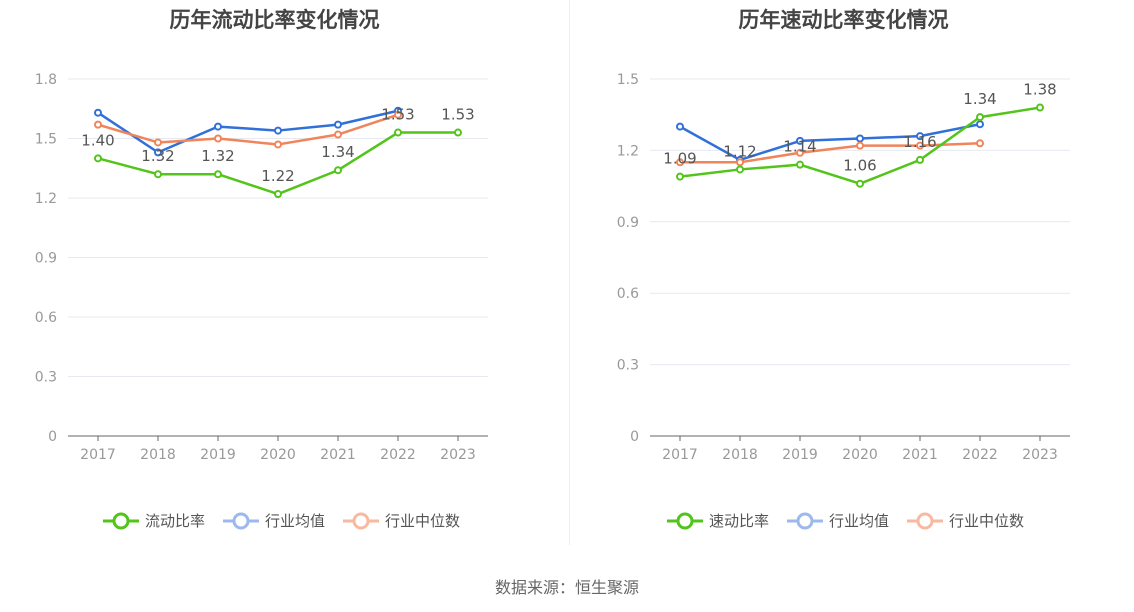 The width and height of the screenshot is (1134, 612). Describe the element at coordinates (274, 20) in the screenshot. I see `chart-title: 历年流动比率变化情况` at that location.